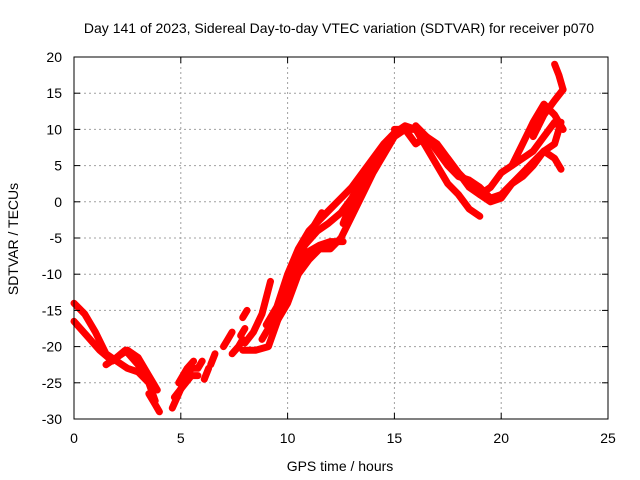 The image size is (640, 480). What do you see at coordinates (54, 93) in the screenshot?
I see `y-tick-label: 15` at bounding box center [54, 93].